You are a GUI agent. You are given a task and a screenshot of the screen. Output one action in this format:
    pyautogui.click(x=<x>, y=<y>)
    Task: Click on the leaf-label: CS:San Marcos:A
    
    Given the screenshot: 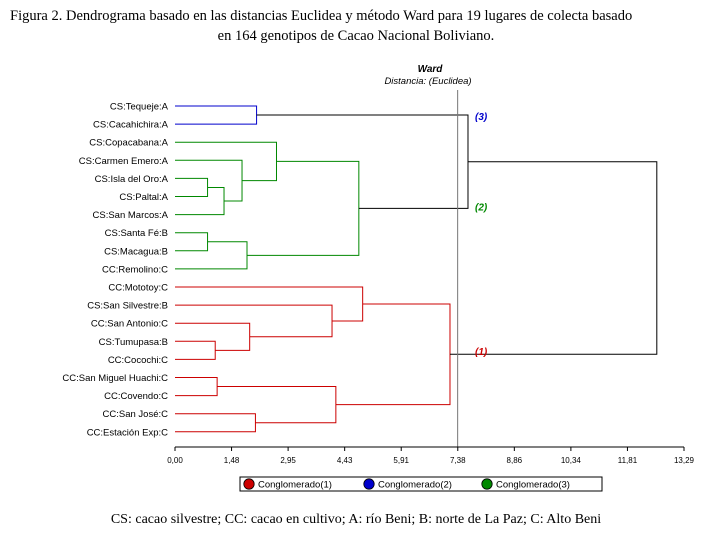 What is the action you would take?
    pyautogui.click(x=131, y=215)
    